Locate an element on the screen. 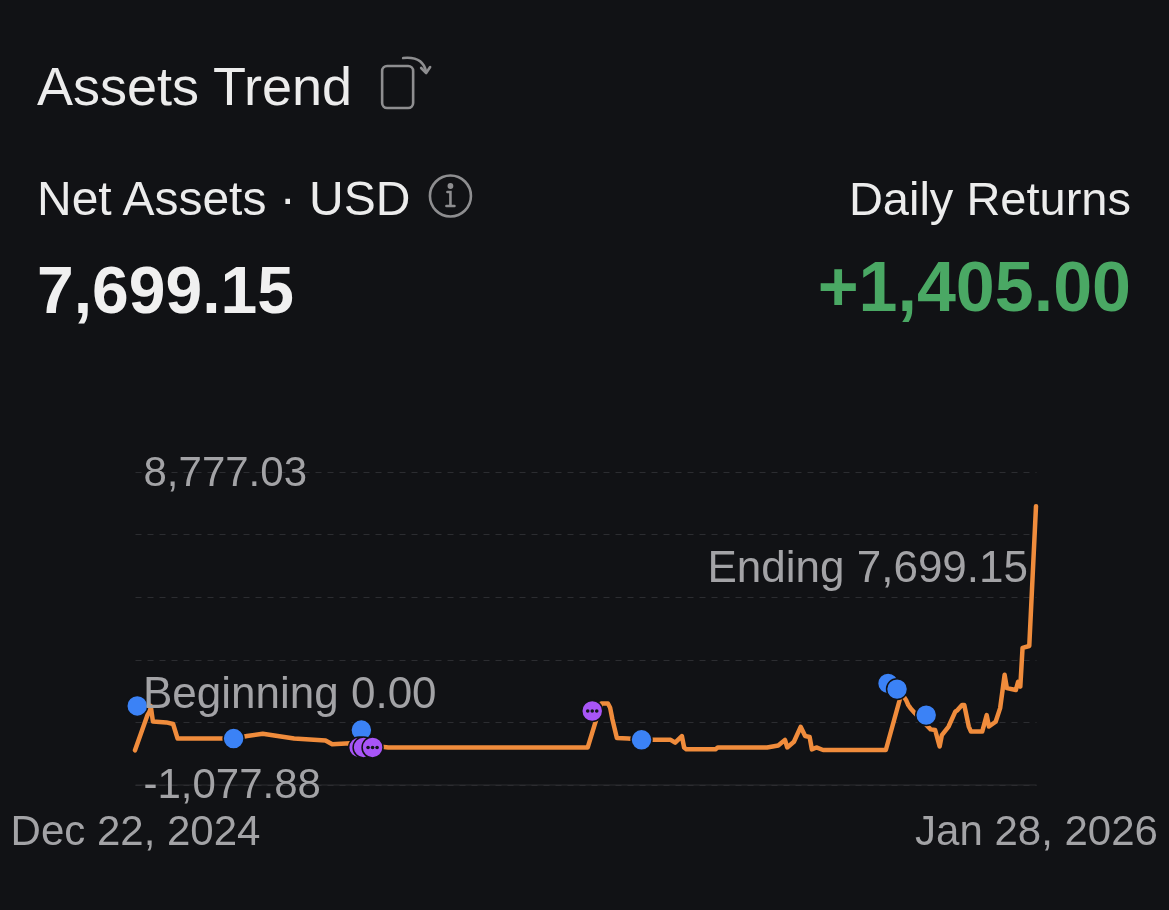 Image resolution: width=1169 pixels, height=910 pixels. x-tick-label: Jan 28, 2026 is located at coordinates (1036, 830).